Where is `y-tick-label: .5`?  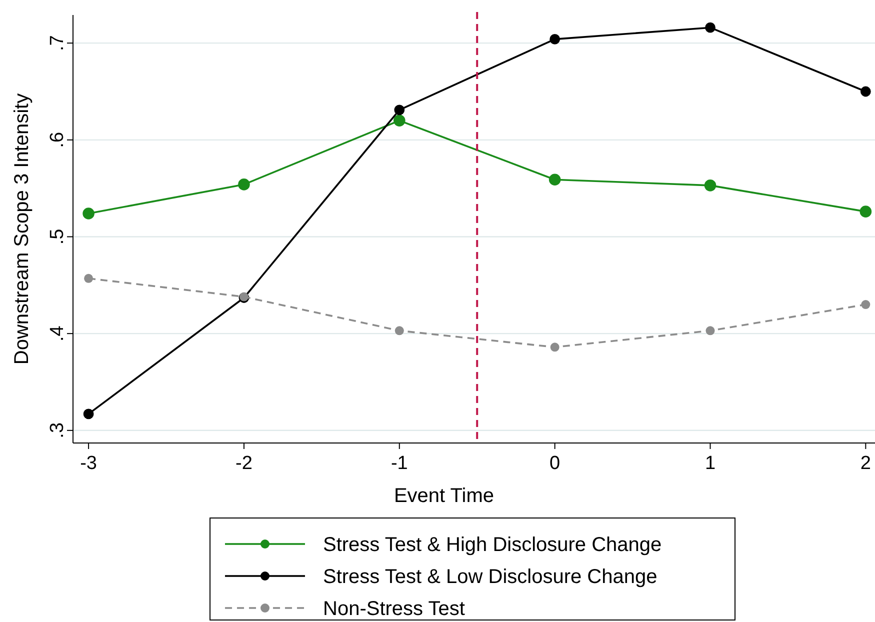
y-tick-label: .5 is located at coordinates (57, 236).